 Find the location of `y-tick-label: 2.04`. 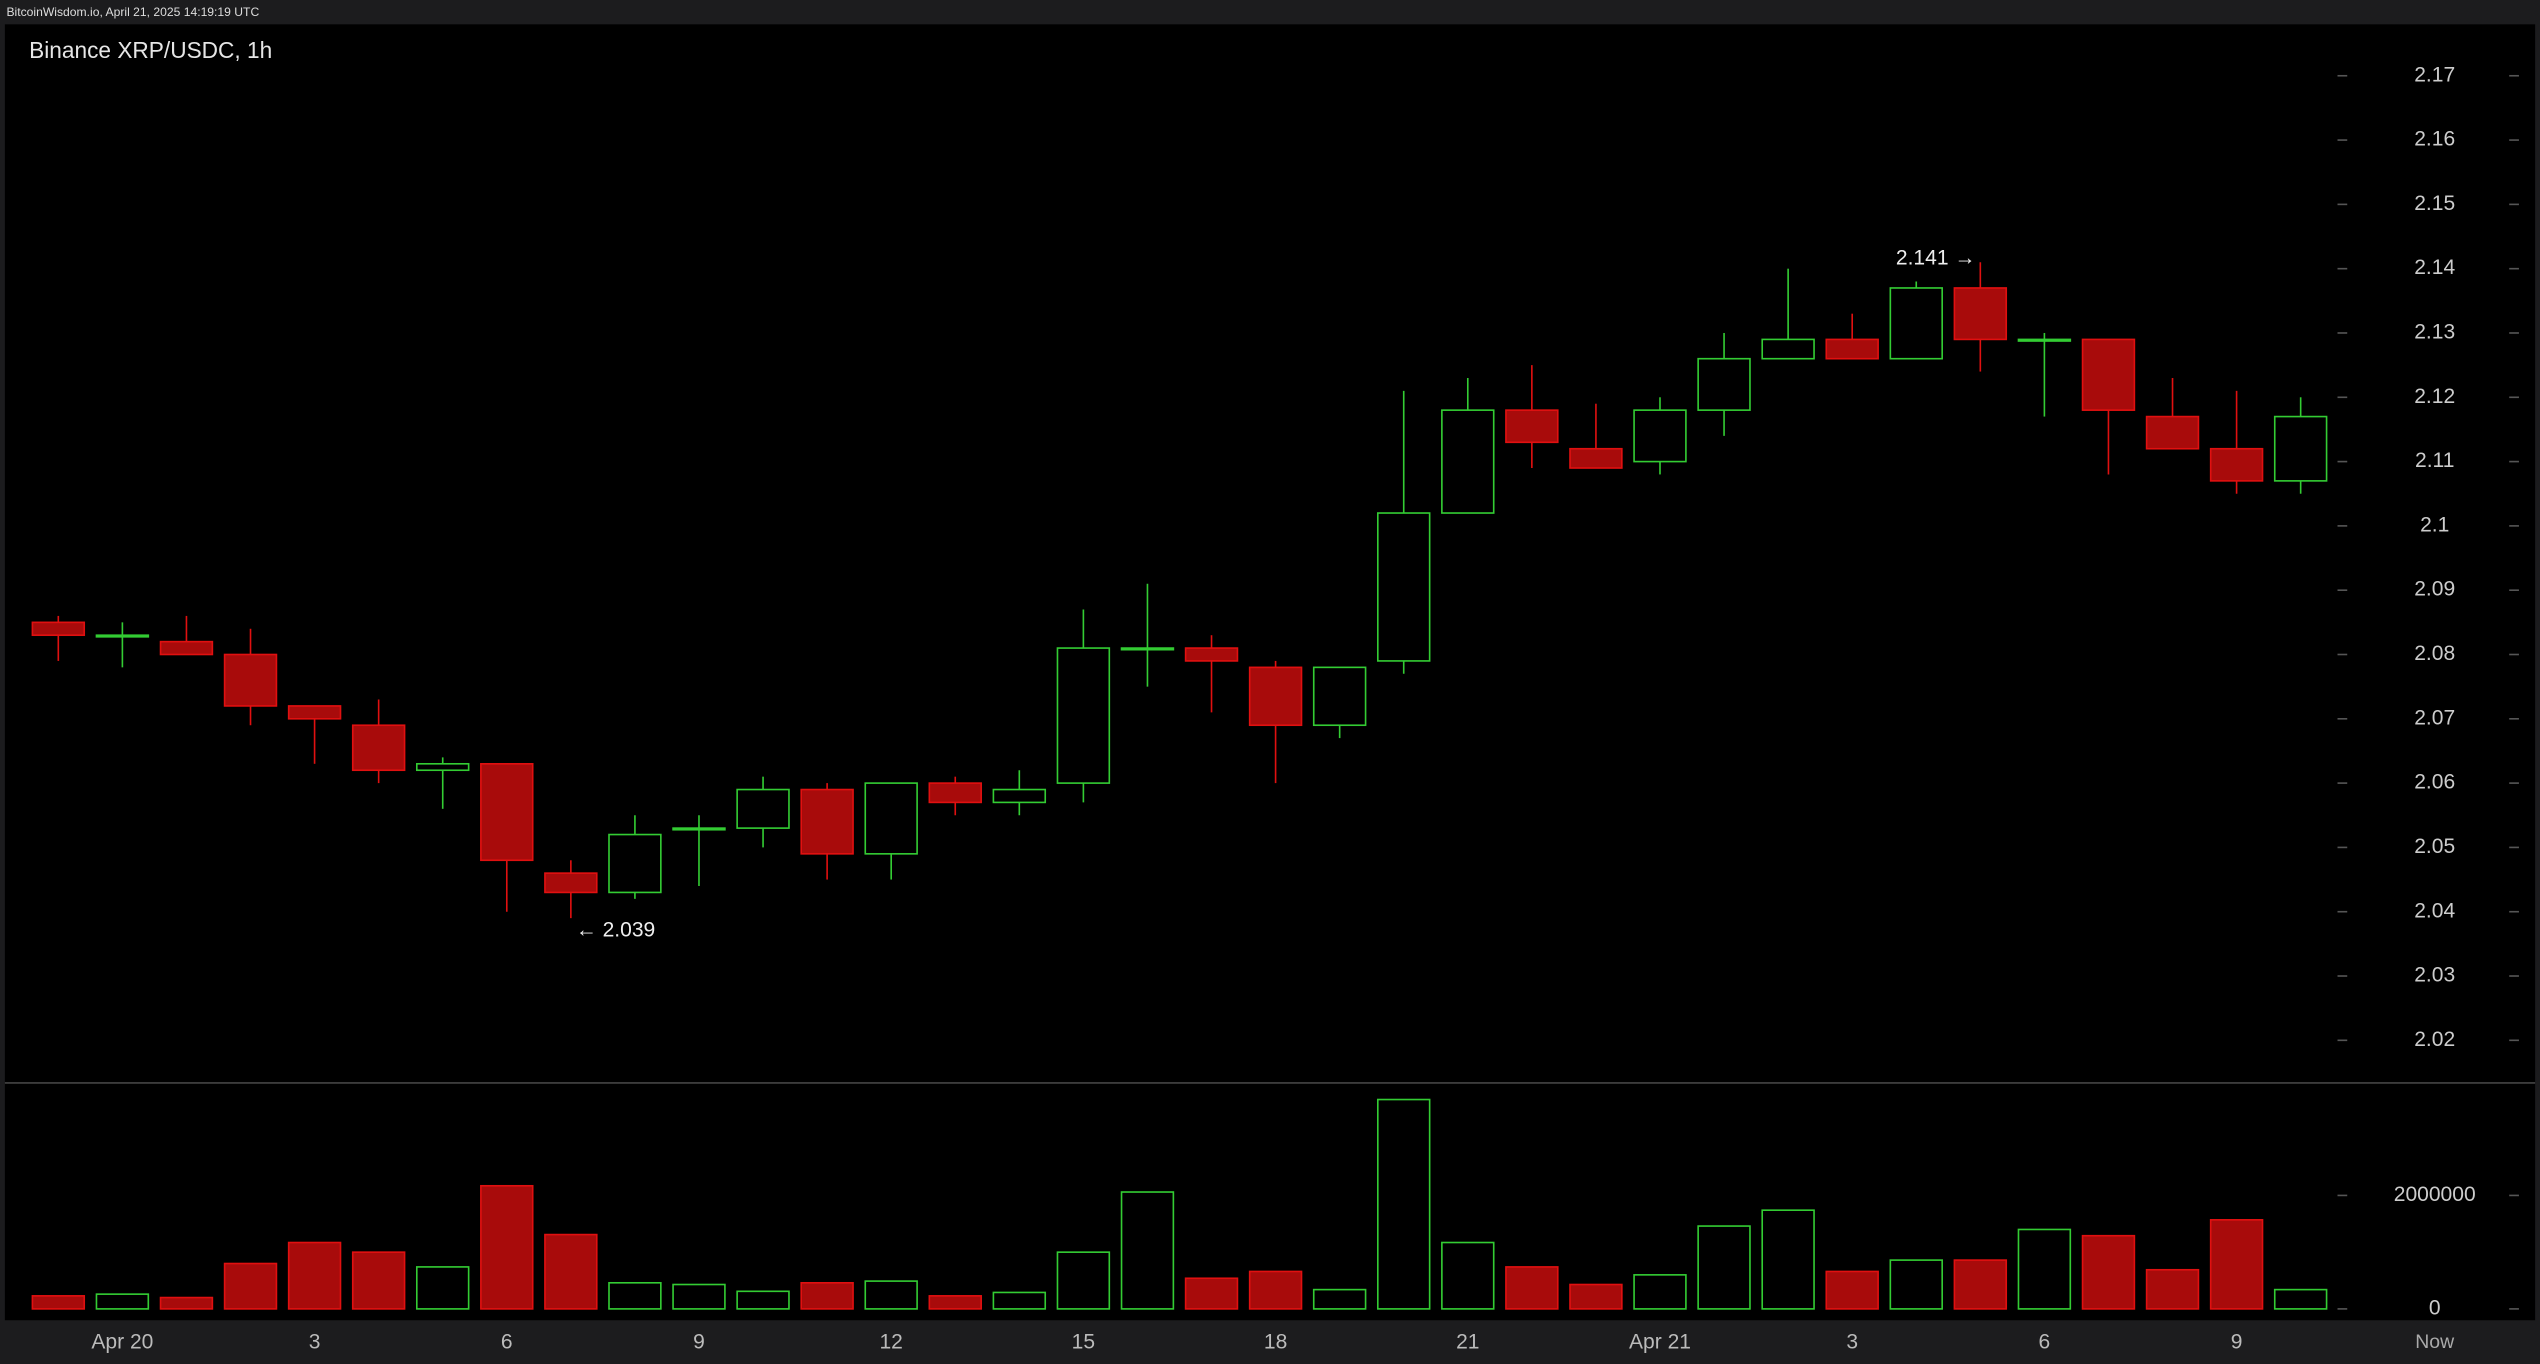

y-tick-label: 2.04 is located at coordinates (2434, 910).